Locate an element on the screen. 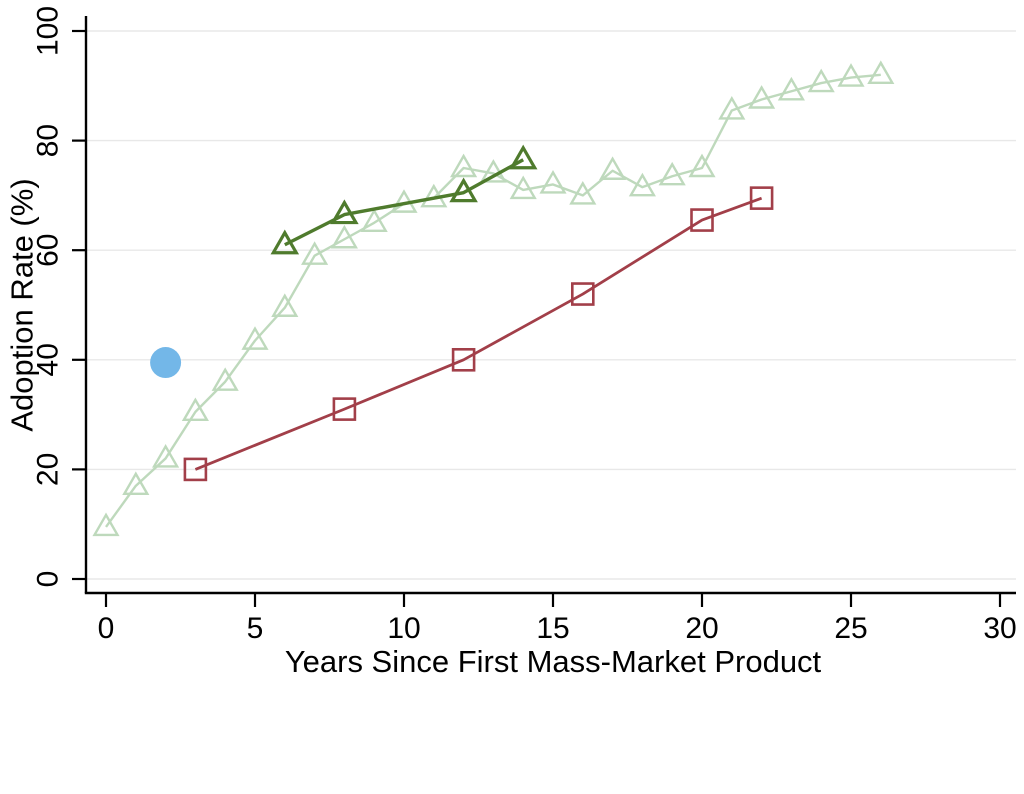 This screenshot has height=794, width=1024. x-tick-label: 20 is located at coordinates (701, 628).